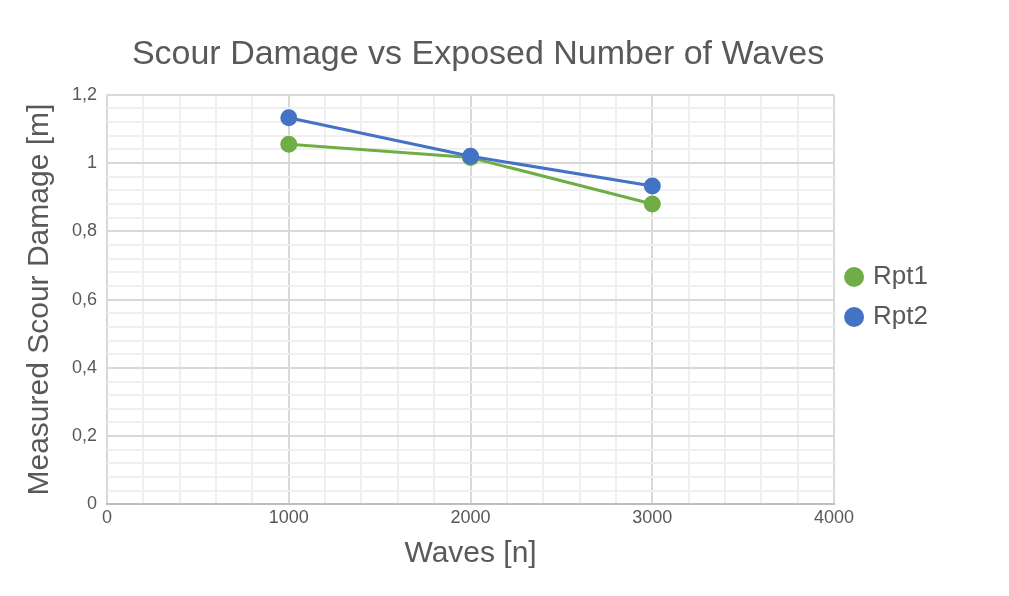 This screenshot has width=1009, height=596. I want to click on y-axis-title: Measured Scour Damage [m], so click(38, 299).